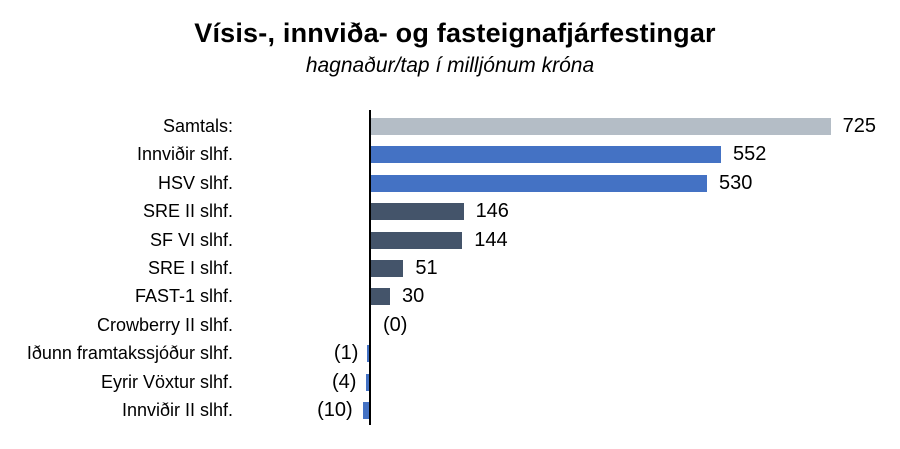 The height and width of the screenshot is (449, 900). What do you see at coordinates (491, 239) in the screenshot?
I see `value-label: 144` at bounding box center [491, 239].